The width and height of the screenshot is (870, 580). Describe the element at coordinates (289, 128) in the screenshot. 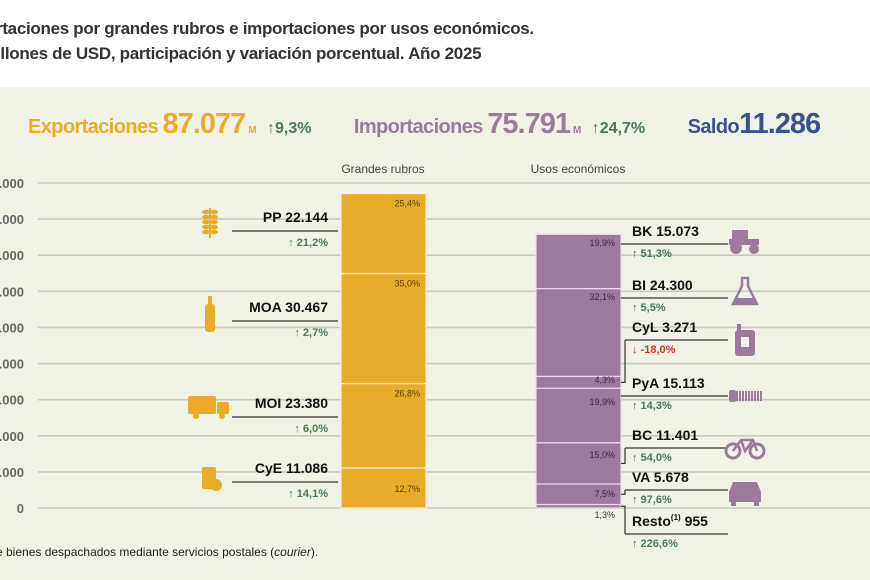

I see `exports-variation: ↑9,3%` at that location.